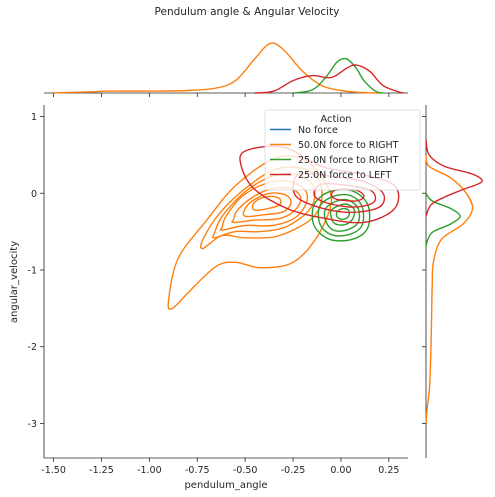 This screenshot has height=497, width=495. I want to click on y-axis-label: angular_velocity, so click(14, 282).